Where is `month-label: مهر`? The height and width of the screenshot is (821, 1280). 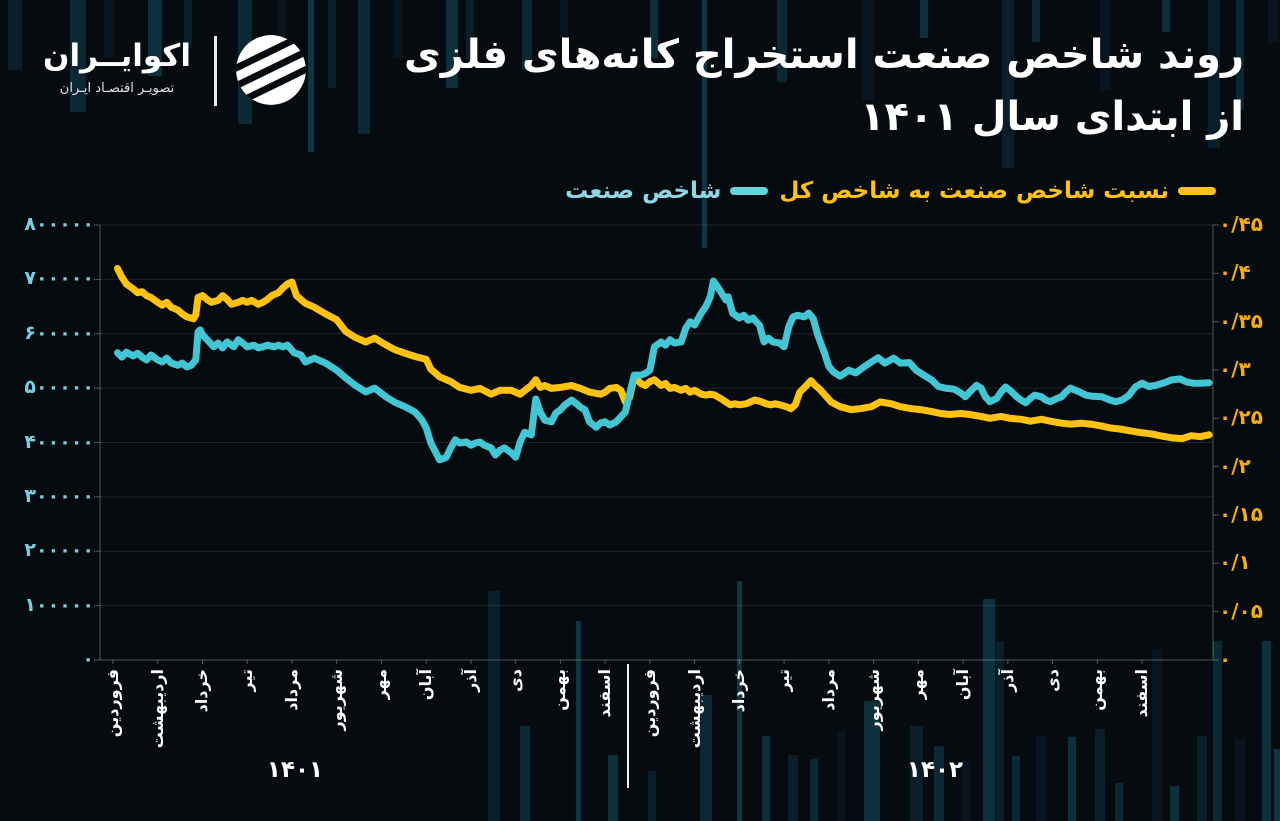
month-label: مهر is located at coordinates (918, 684).